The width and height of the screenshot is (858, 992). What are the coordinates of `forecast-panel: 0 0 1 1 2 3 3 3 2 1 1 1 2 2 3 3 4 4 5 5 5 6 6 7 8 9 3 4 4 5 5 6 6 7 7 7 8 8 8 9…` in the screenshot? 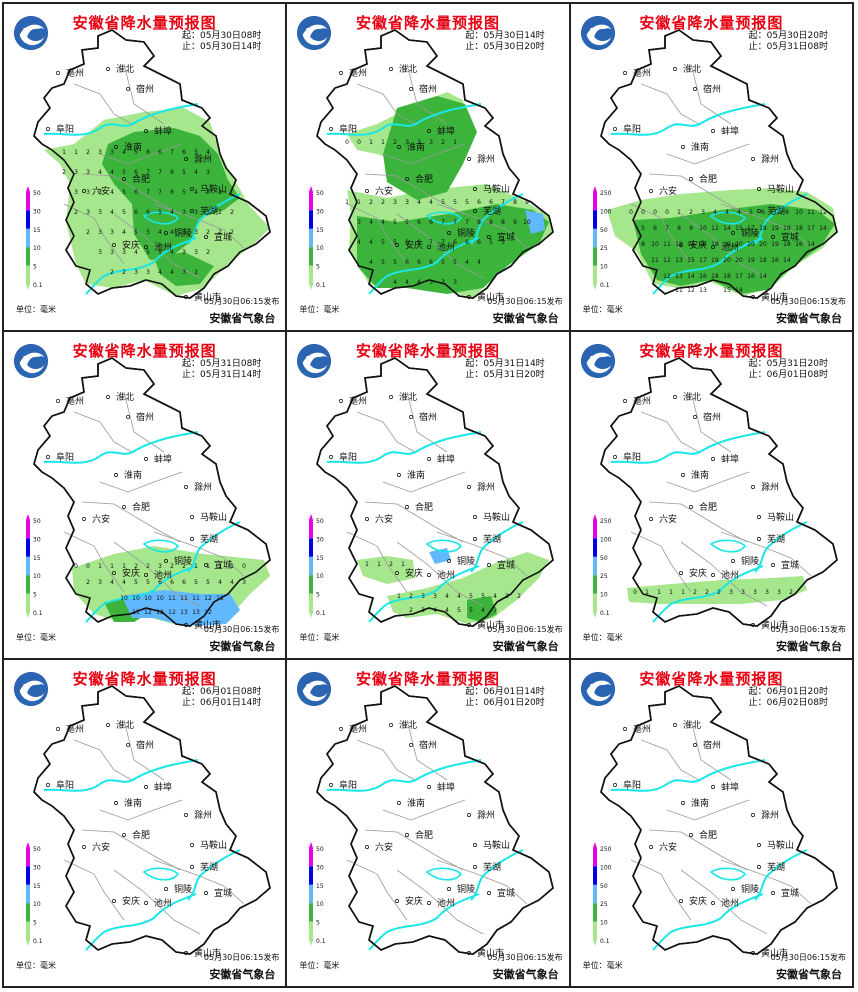 It's located at (428, 167).